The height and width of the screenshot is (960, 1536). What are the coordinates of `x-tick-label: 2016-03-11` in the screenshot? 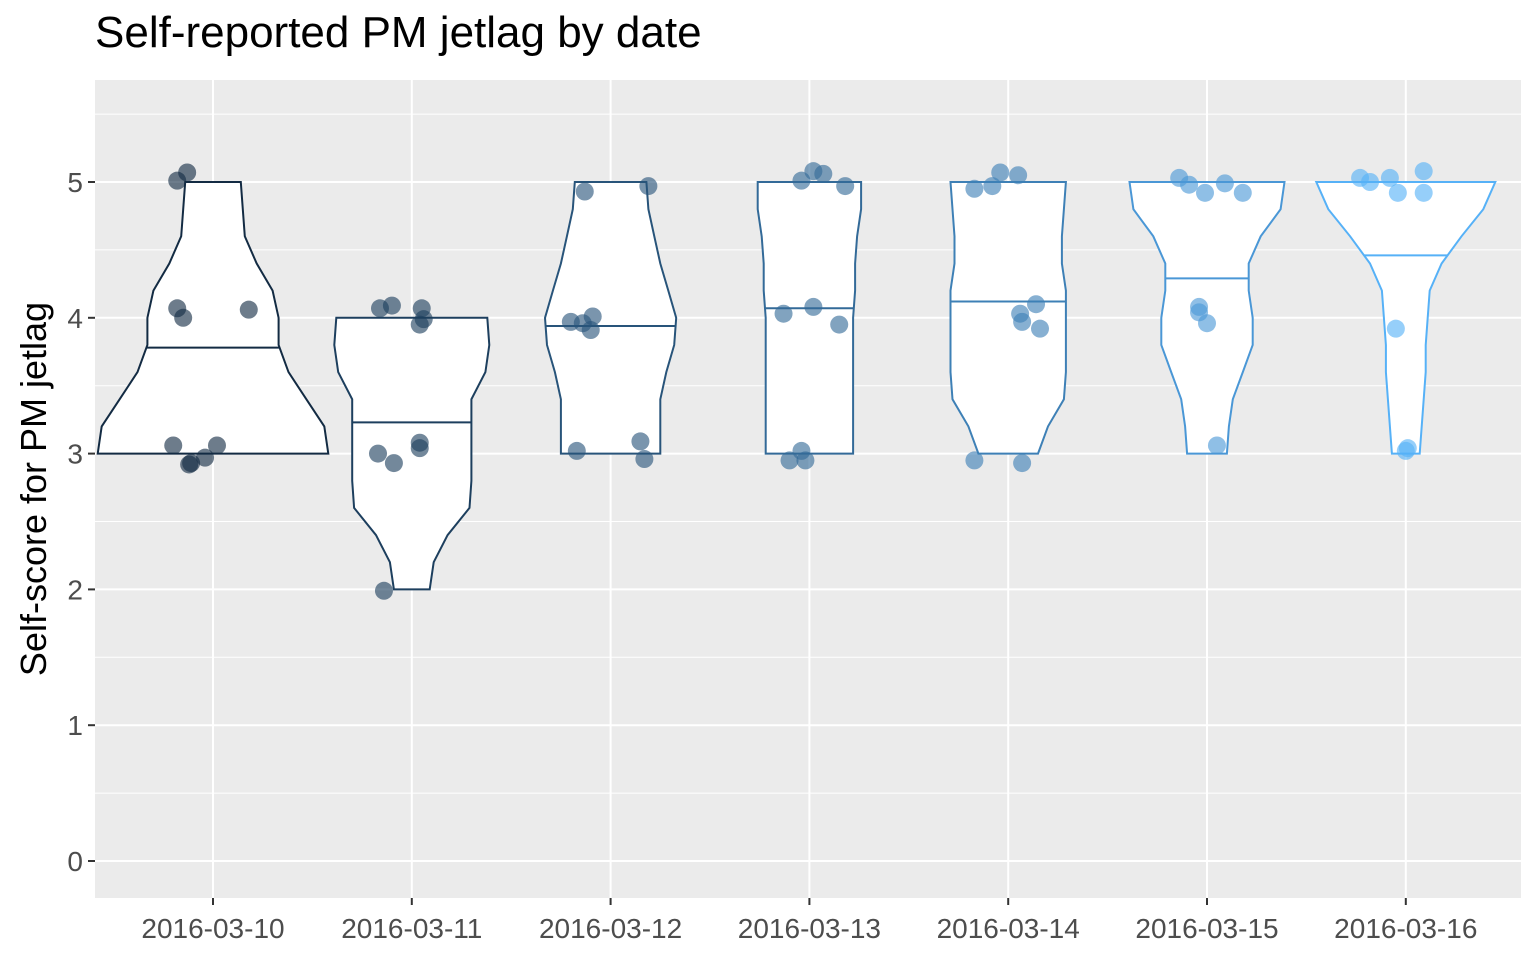 It's located at (411, 928).